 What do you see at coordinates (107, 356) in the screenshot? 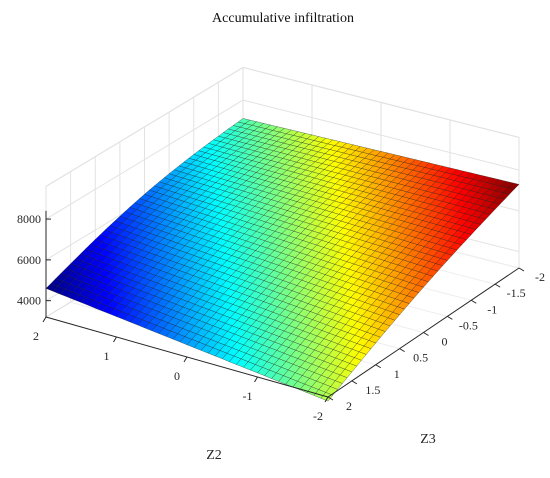
I see `x-tick-label: 1` at bounding box center [107, 356].